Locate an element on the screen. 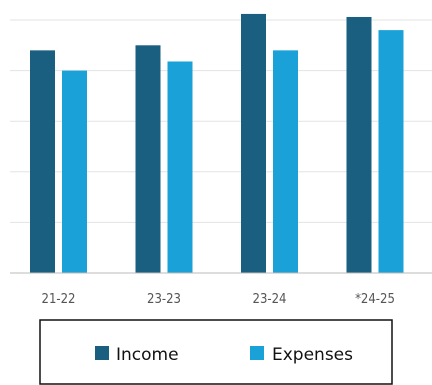 The width and height of the screenshot is (432, 385). x-tick-label: 21-22 is located at coordinates (59, 299).